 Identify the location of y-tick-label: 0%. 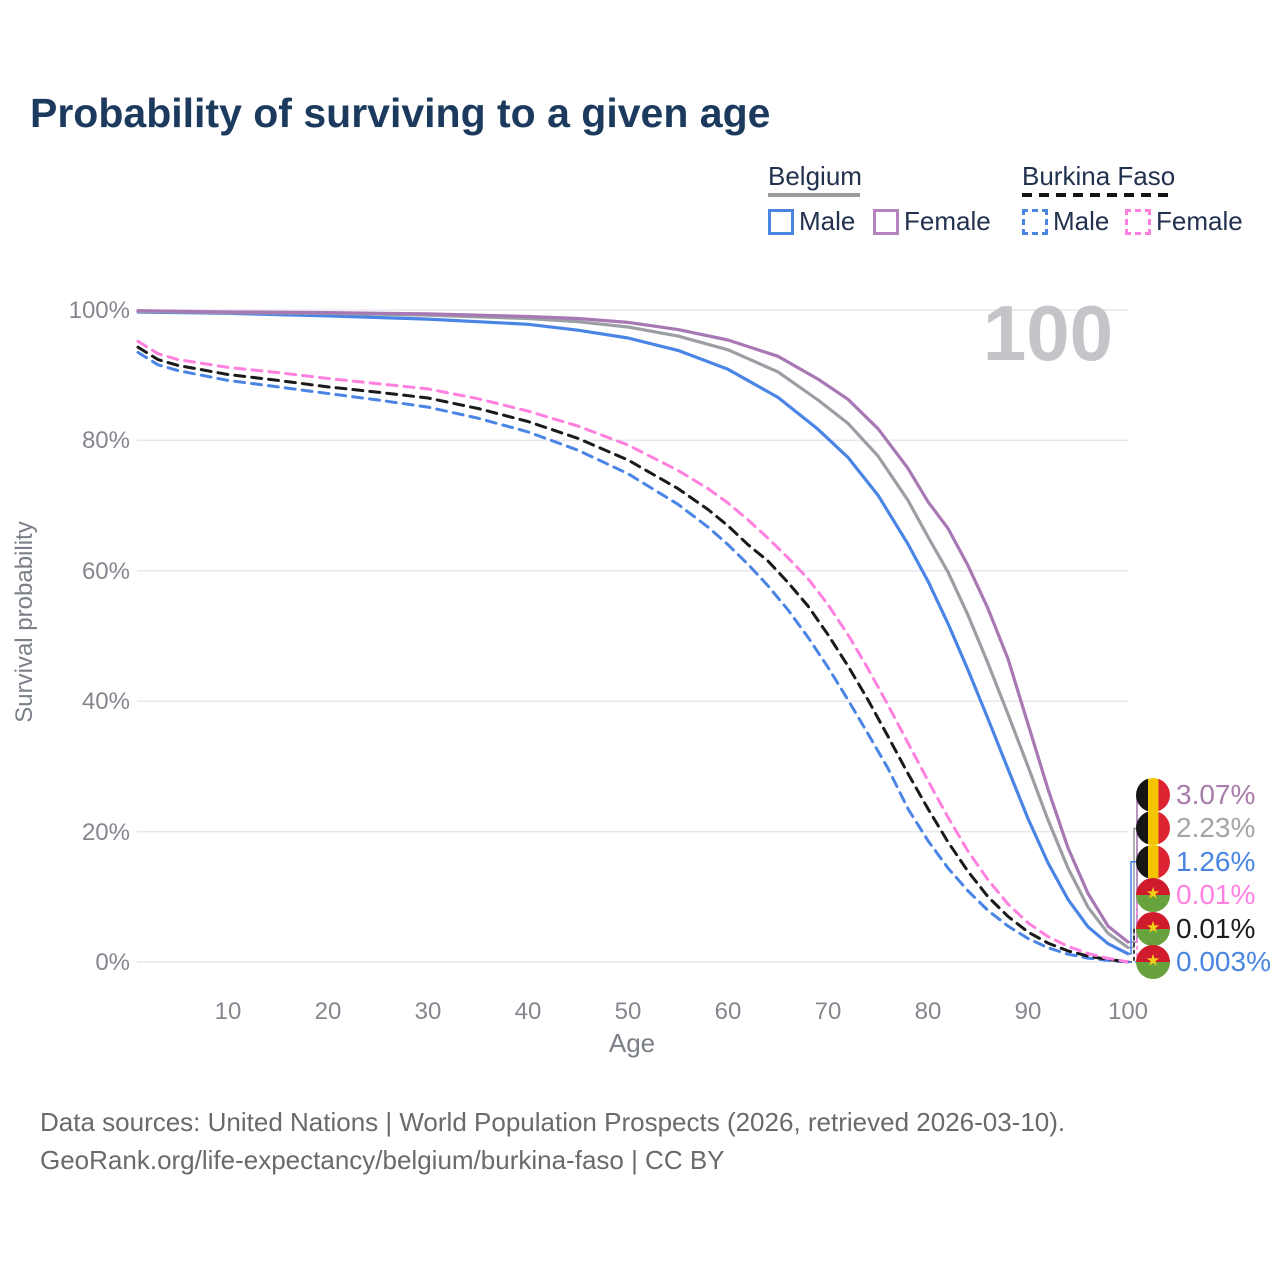
(112, 962).